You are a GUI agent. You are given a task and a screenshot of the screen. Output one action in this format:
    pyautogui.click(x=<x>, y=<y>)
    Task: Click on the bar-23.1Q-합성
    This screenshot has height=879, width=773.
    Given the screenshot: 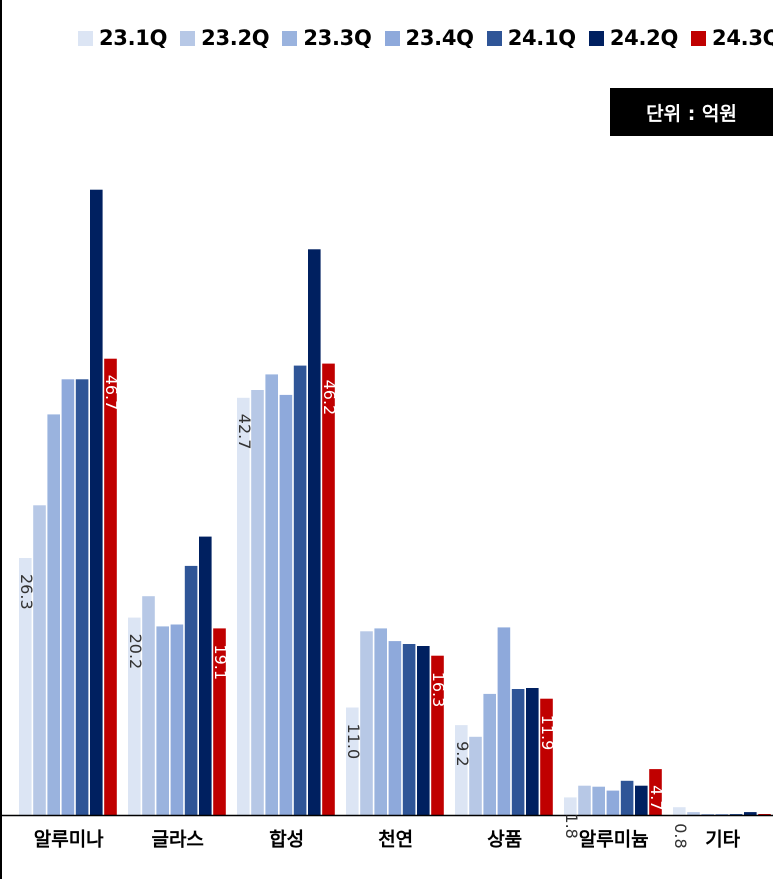 What is the action you would take?
    pyautogui.click(x=243, y=606)
    